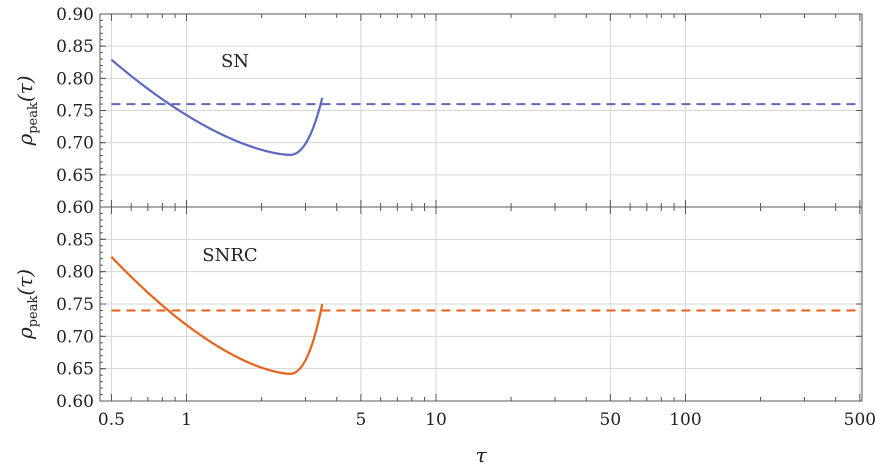  Describe the element at coordinates (186, 420) in the screenshot. I see `x-tick-label: 1` at that location.